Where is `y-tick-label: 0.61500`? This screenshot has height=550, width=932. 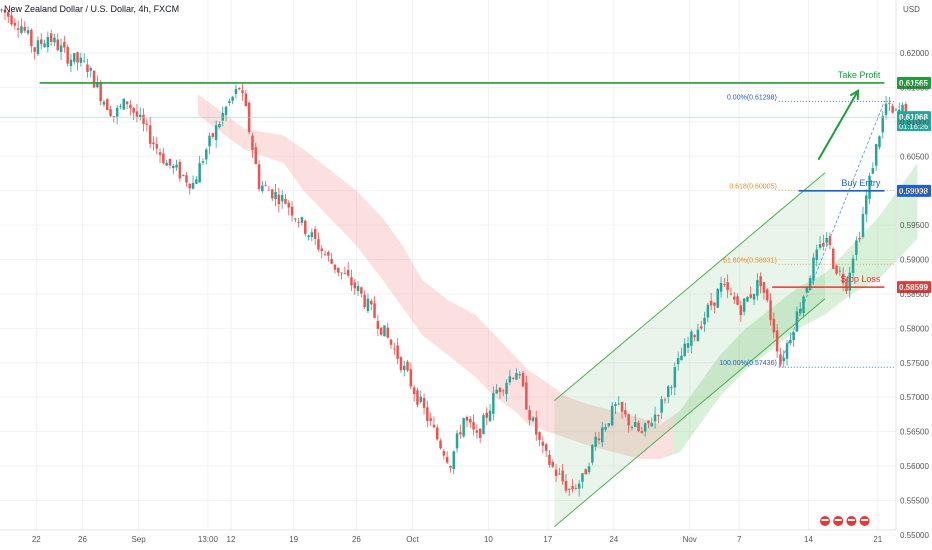 y-tick-label: 0.61500 is located at coordinates (914, 87).